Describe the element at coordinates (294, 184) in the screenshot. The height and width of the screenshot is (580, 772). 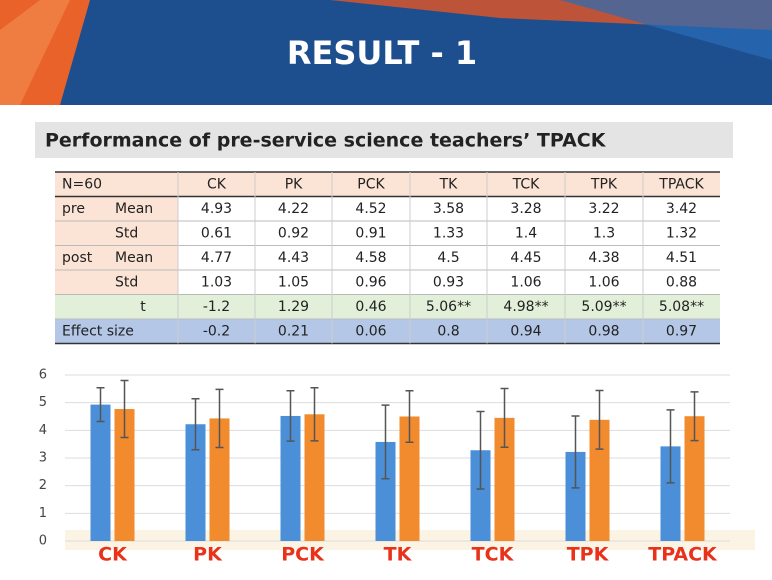
I see `table-header-cell: PK` at that location.